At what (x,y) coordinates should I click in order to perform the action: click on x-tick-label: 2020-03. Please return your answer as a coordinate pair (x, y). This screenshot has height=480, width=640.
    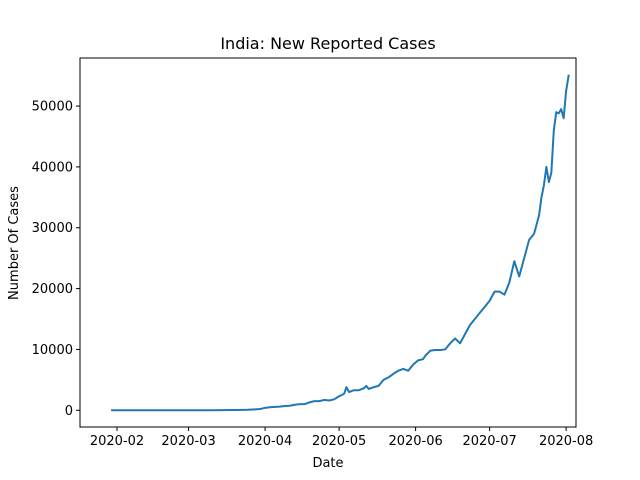
    Looking at the image, I should click on (188, 441).